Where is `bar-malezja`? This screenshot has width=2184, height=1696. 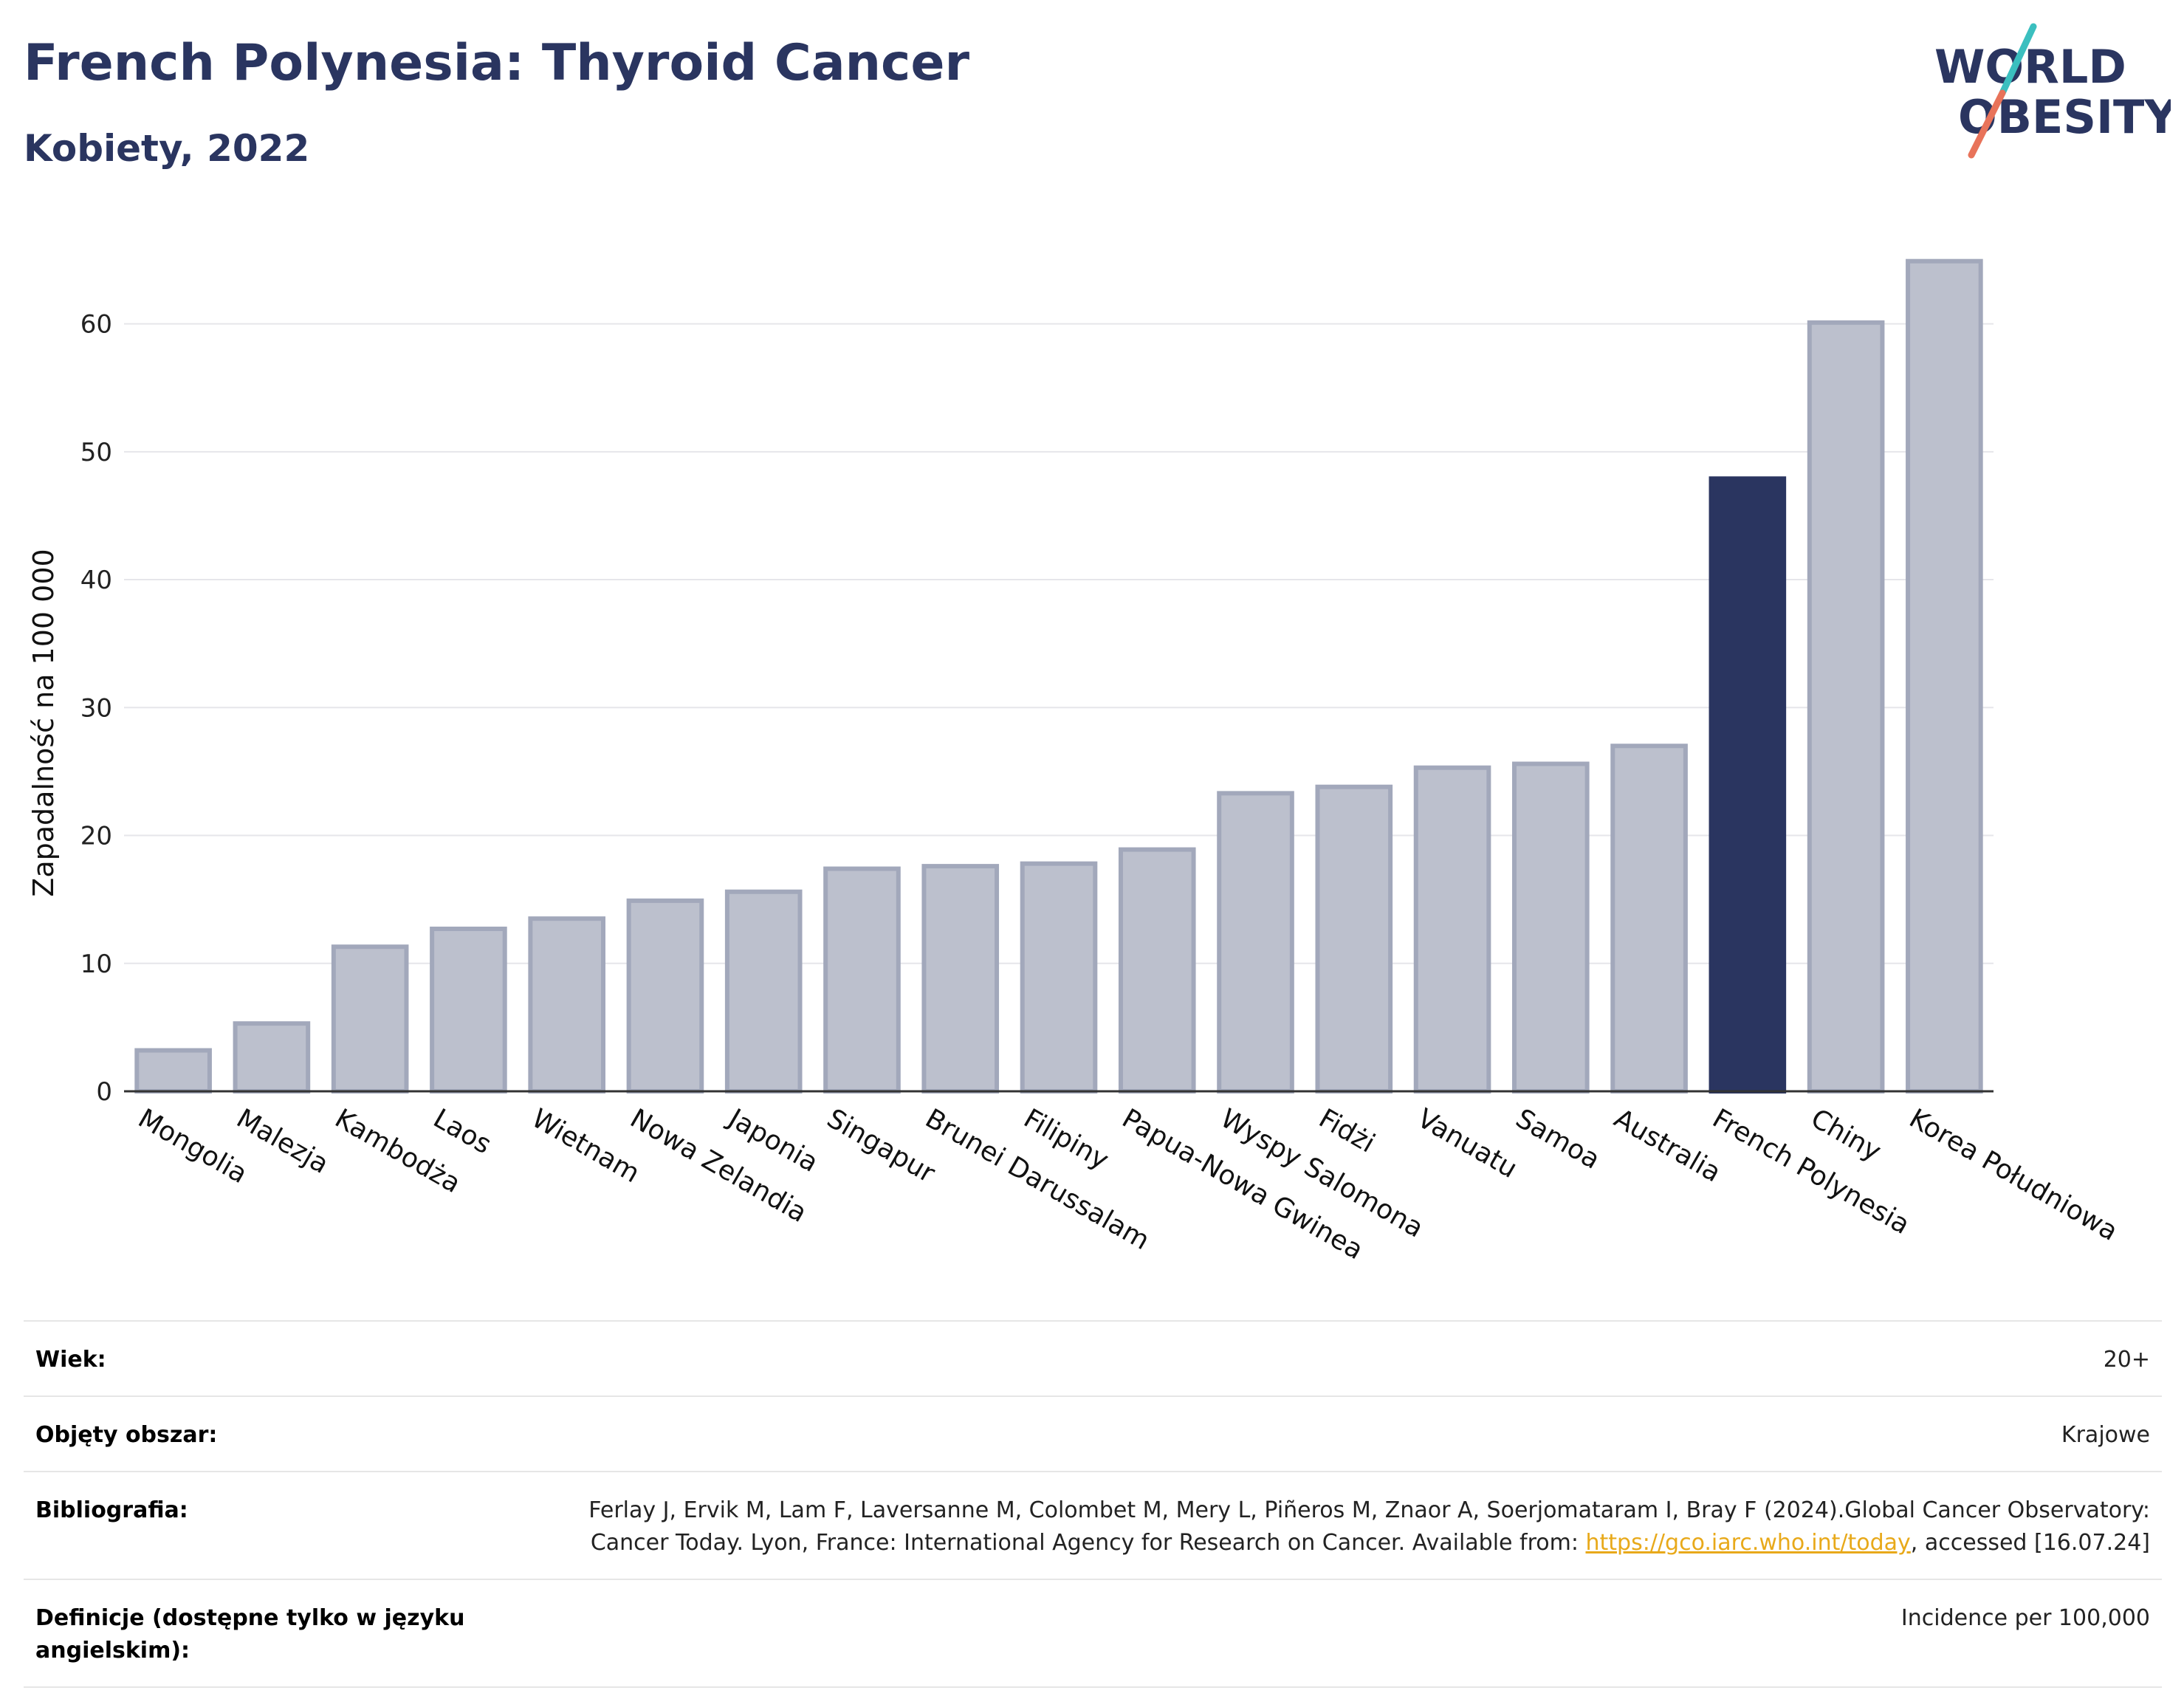 bar-malezja is located at coordinates (272, 1057).